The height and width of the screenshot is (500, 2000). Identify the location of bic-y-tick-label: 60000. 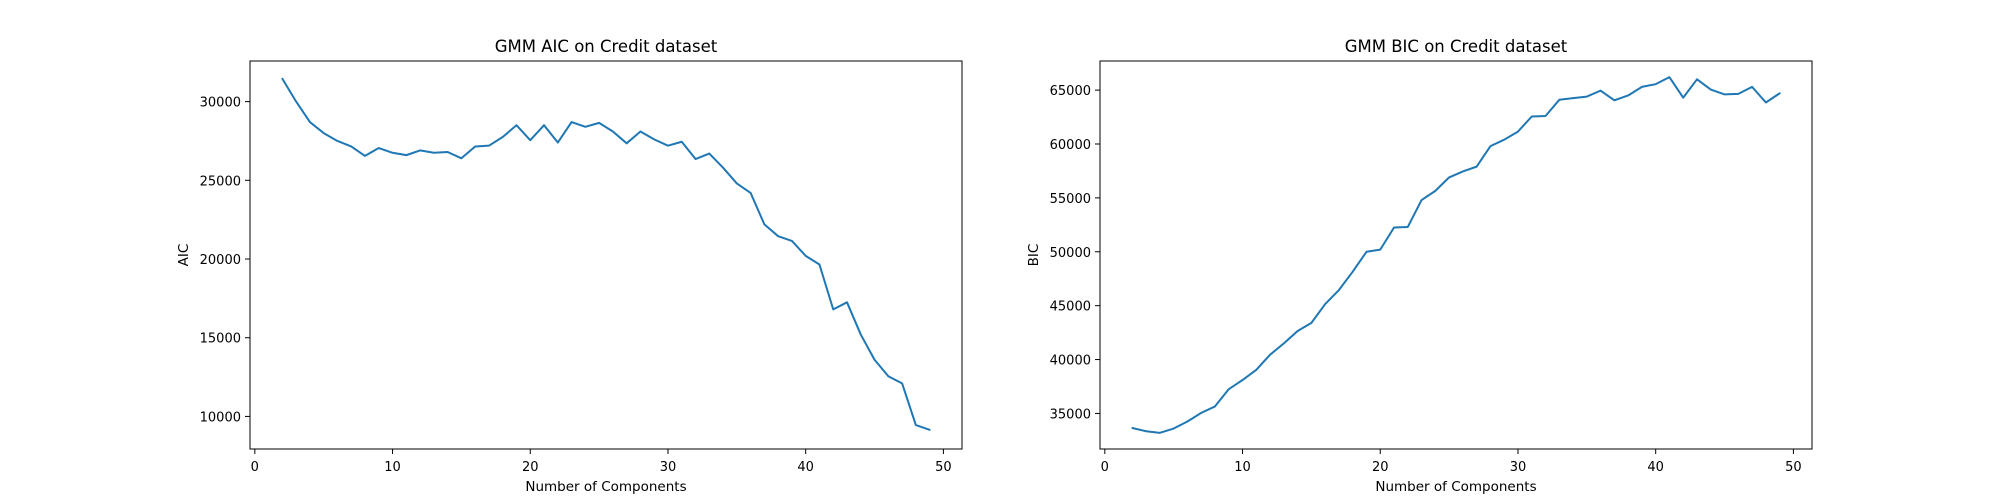
(1070, 145).